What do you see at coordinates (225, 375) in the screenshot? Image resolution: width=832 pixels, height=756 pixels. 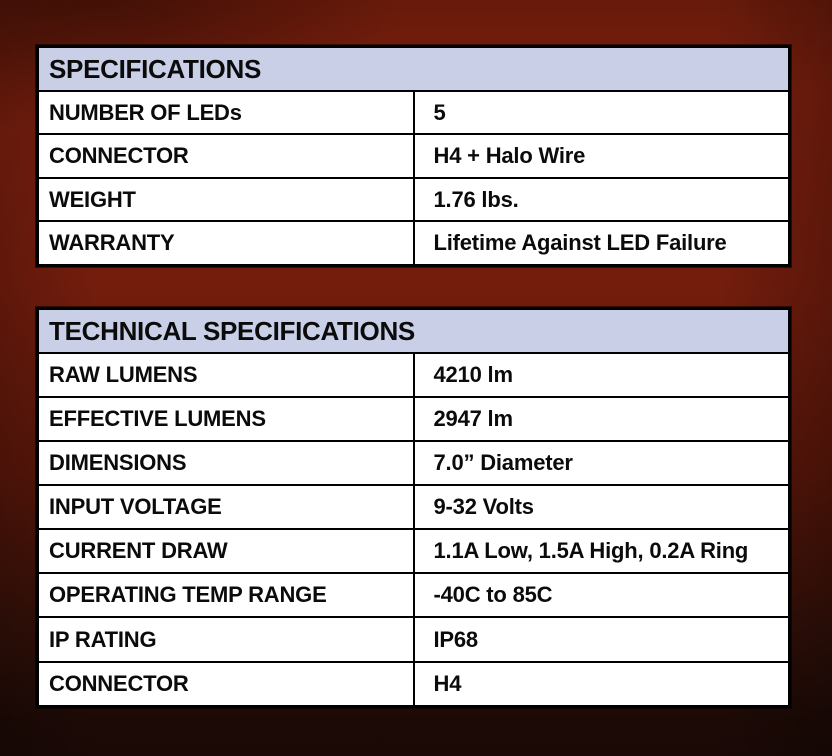 I see `spec-label: RAW LUMENS` at bounding box center [225, 375].